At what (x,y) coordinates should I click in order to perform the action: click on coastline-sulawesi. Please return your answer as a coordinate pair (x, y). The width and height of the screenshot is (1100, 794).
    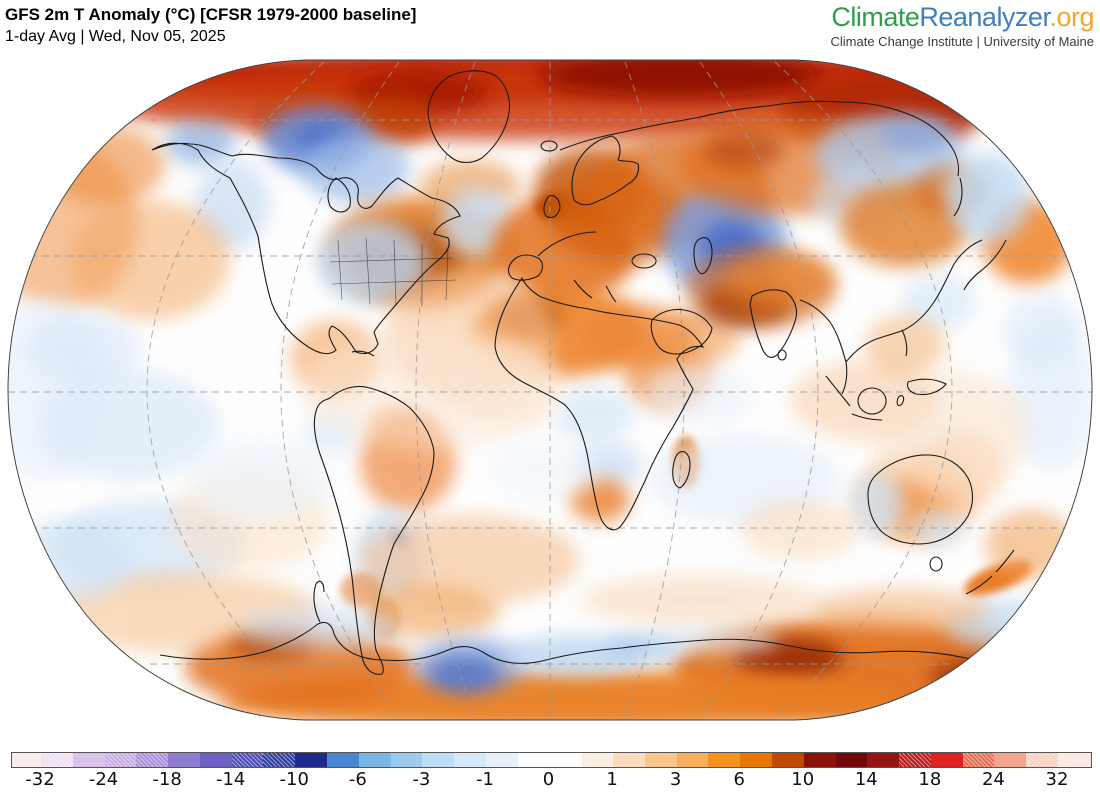
    Looking at the image, I should click on (900, 401).